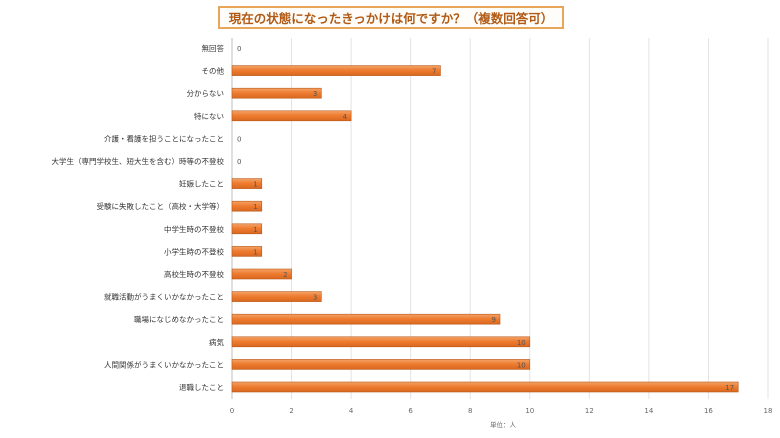  I want to click on category-label: 無回答, so click(213, 48).